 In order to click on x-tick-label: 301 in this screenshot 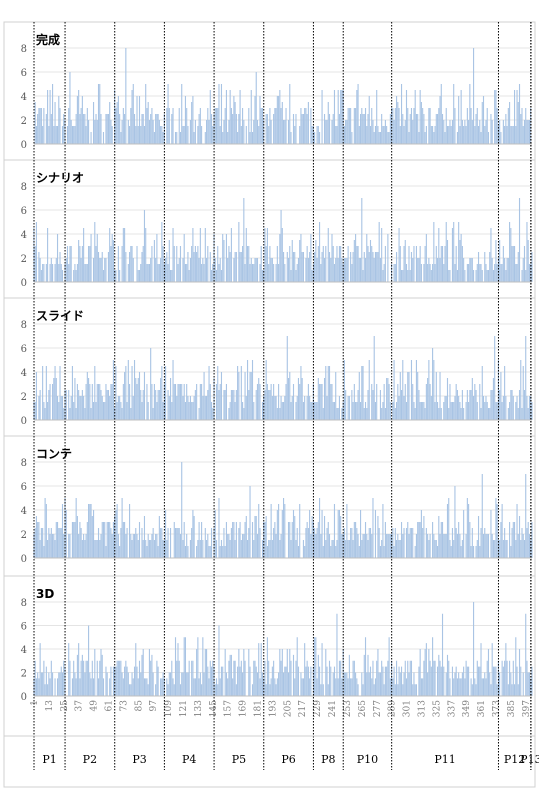, I will do `click(408, 708)`.